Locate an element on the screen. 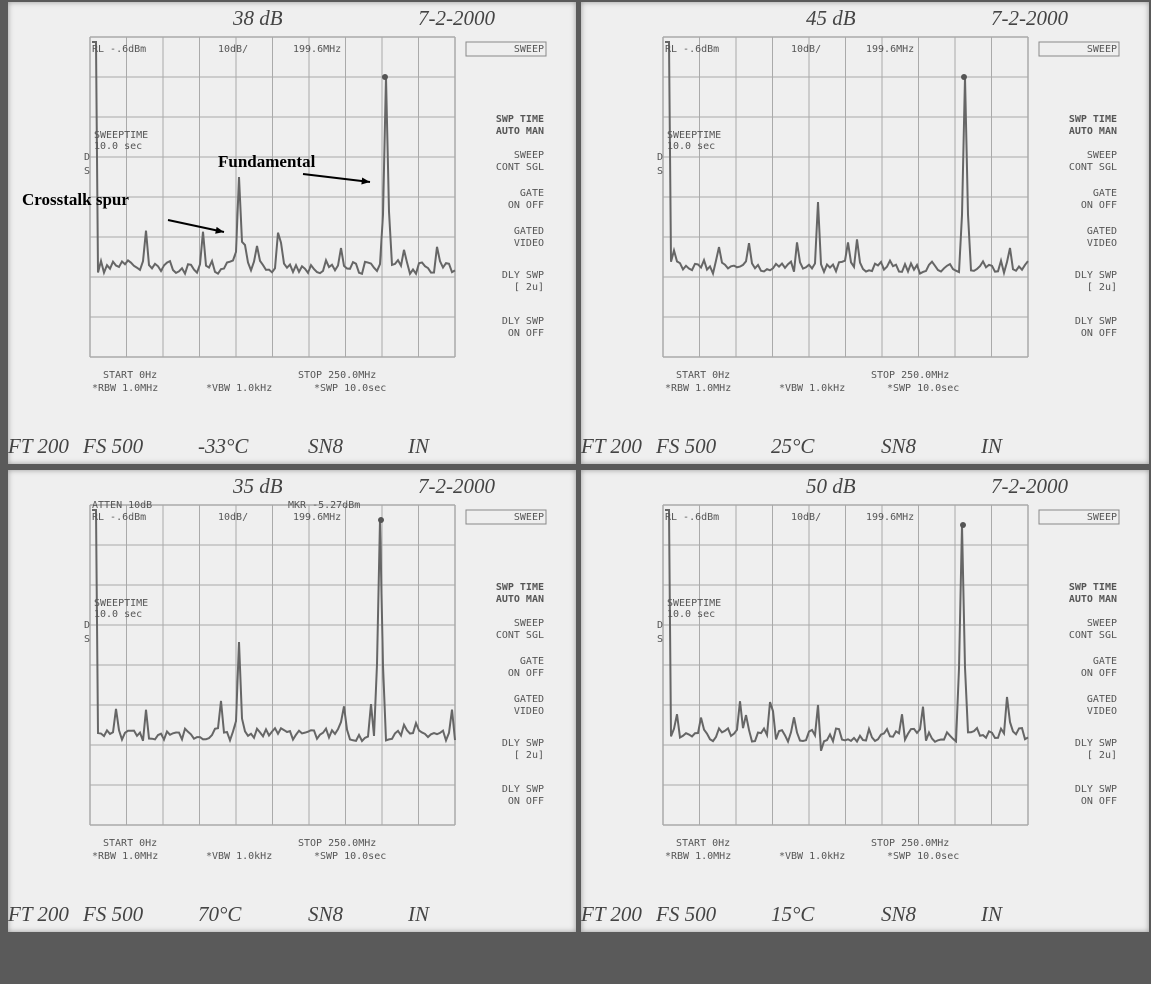  handwritten-note: 25°C is located at coordinates (793, 446).